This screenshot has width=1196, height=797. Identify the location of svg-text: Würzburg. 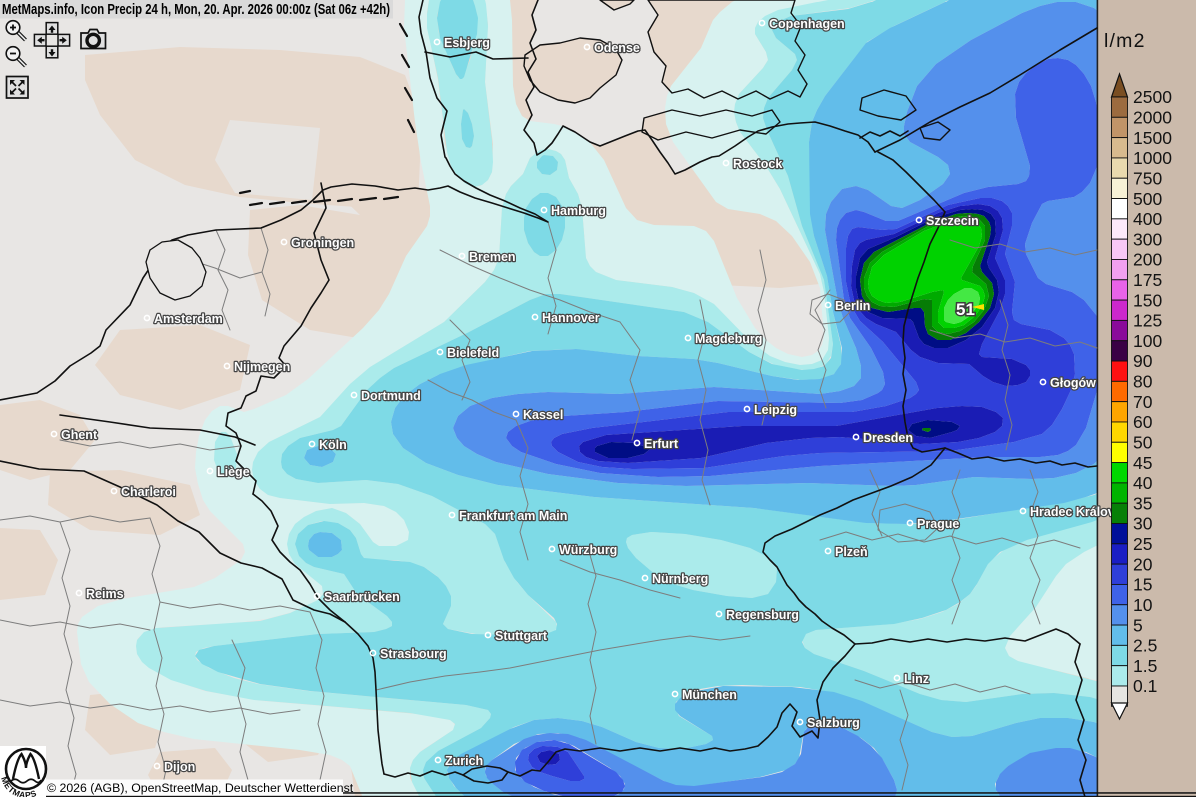
(588, 550).